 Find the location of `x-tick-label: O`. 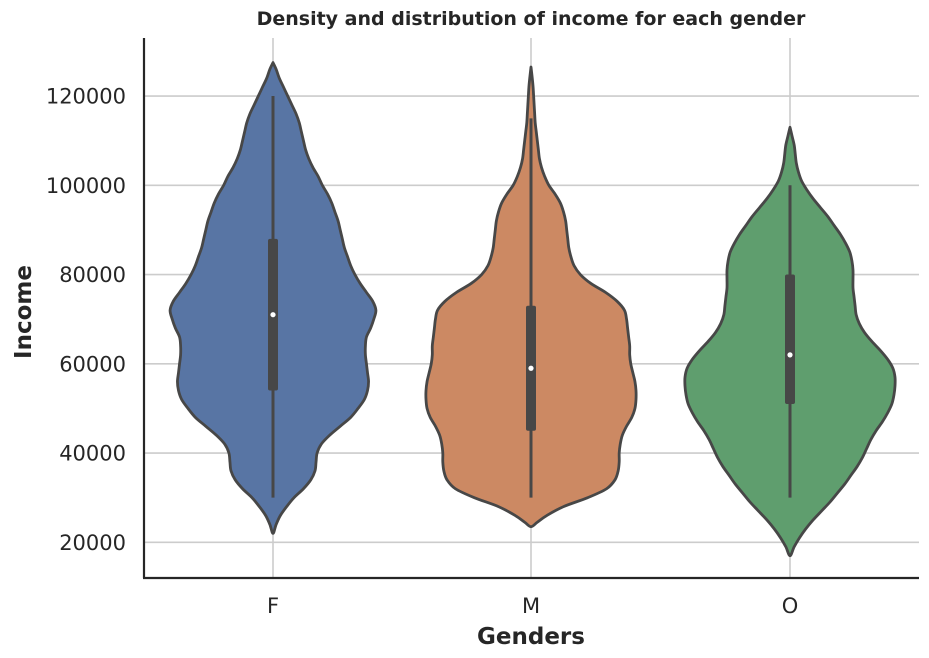

x-tick-label: O is located at coordinates (790, 606).